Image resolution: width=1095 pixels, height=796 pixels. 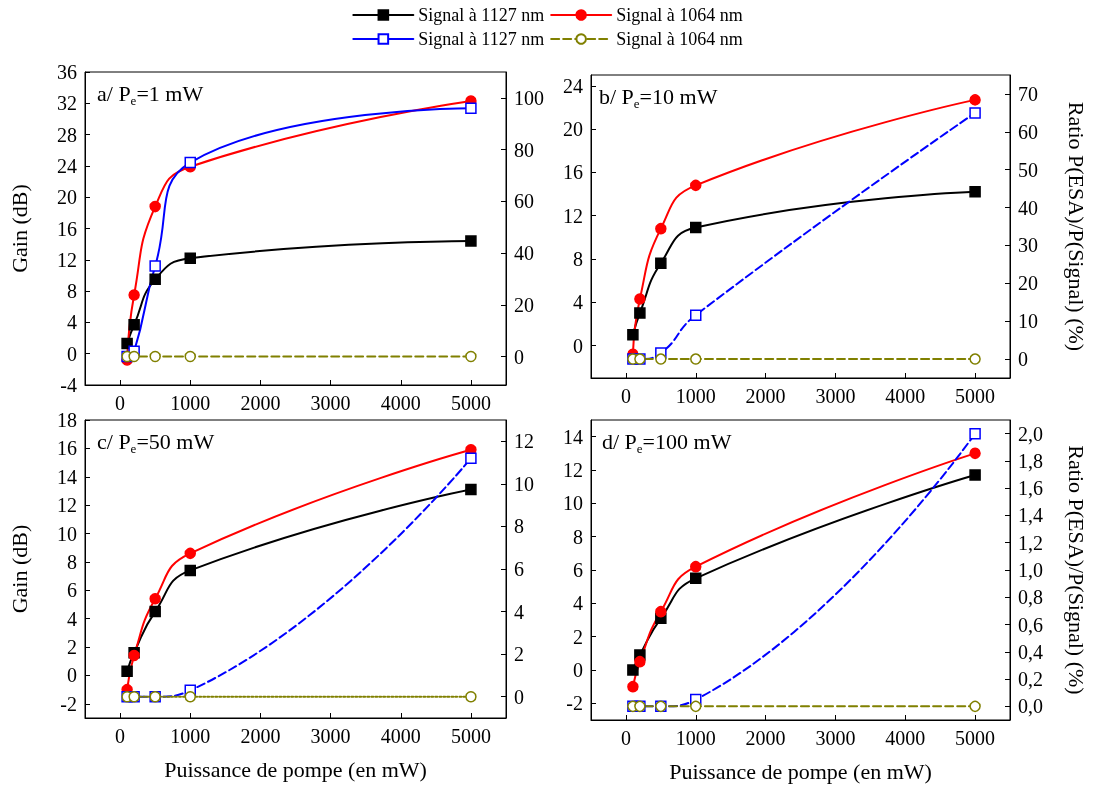 I want to click on y2-tick-label: 100, so click(x=529, y=97).